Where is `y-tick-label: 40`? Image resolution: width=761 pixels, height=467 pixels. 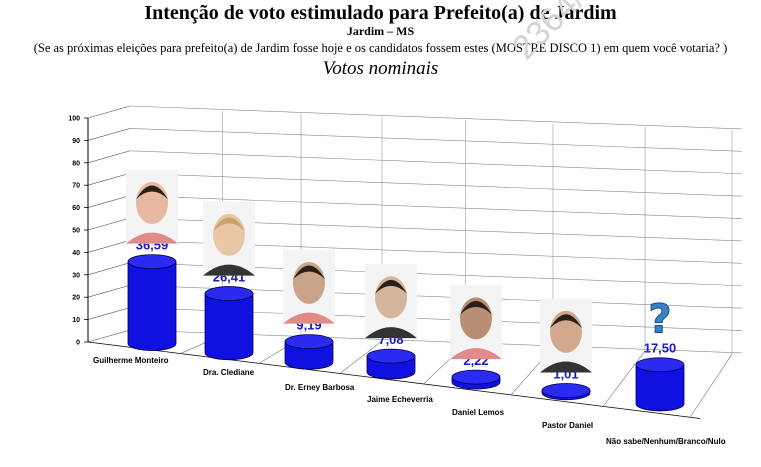 y-tick-label: 40 is located at coordinates (76, 253).